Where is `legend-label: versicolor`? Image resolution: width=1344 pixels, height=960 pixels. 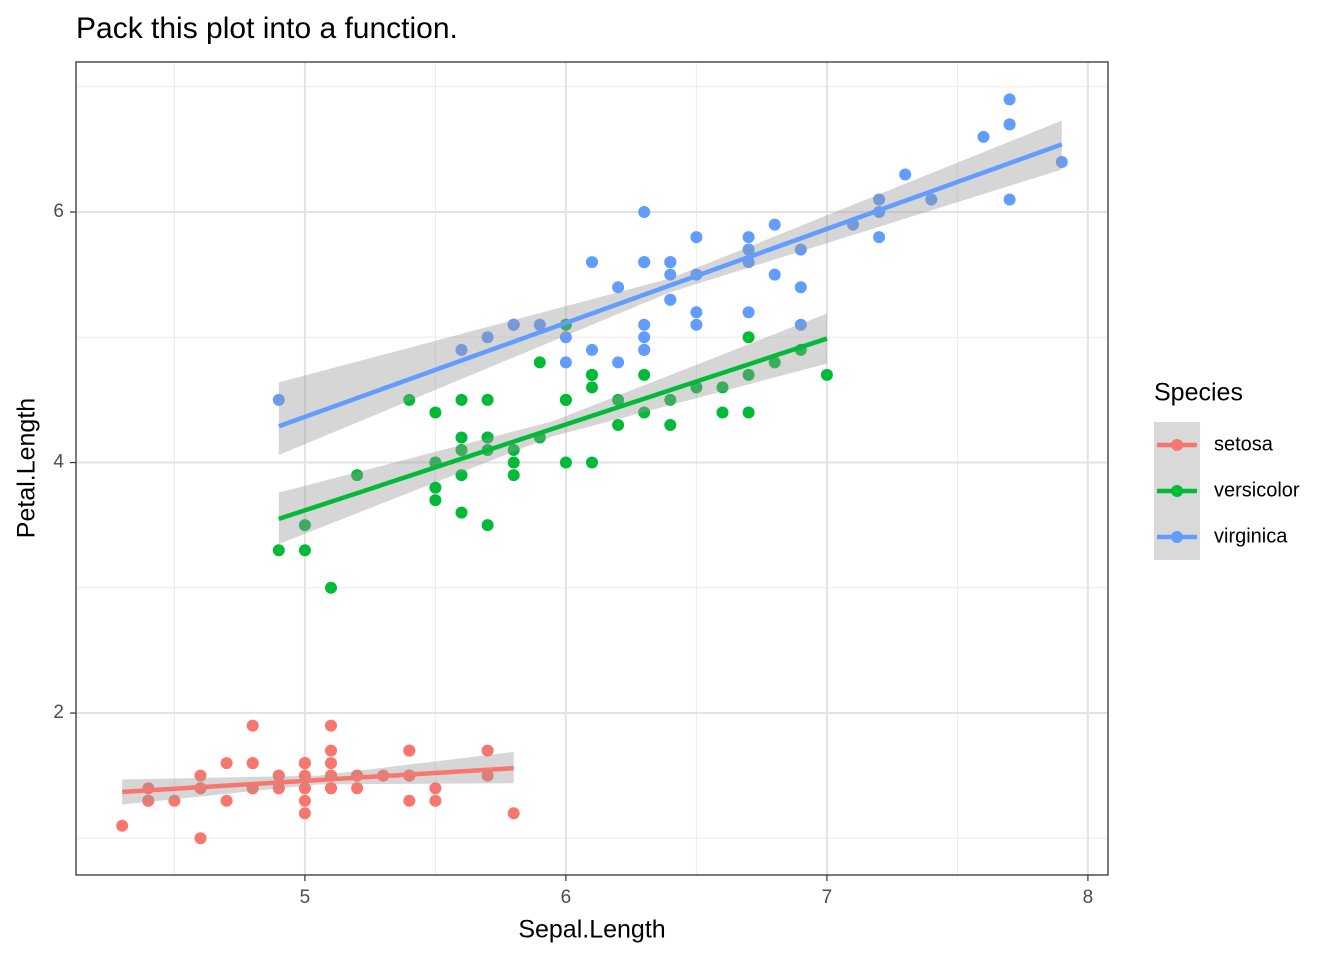 legend-label: versicolor is located at coordinates (1257, 490).